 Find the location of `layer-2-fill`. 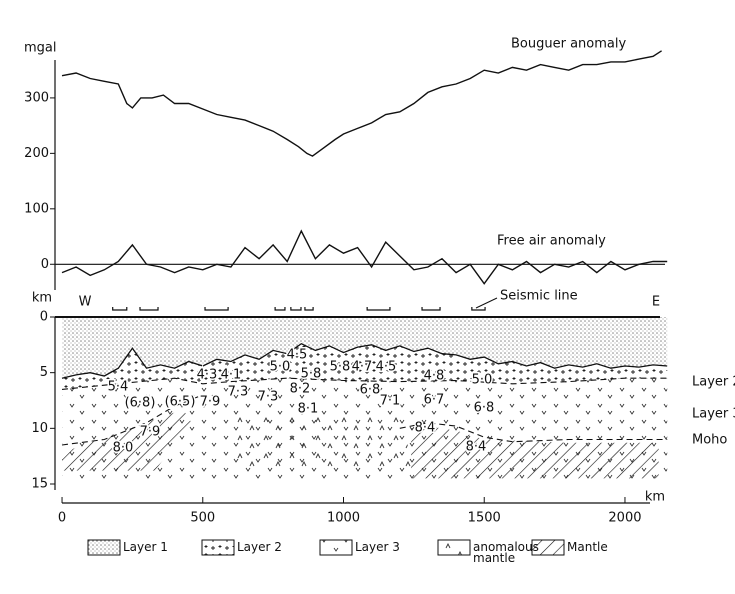

layer-2-fill is located at coordinates (365, 366).